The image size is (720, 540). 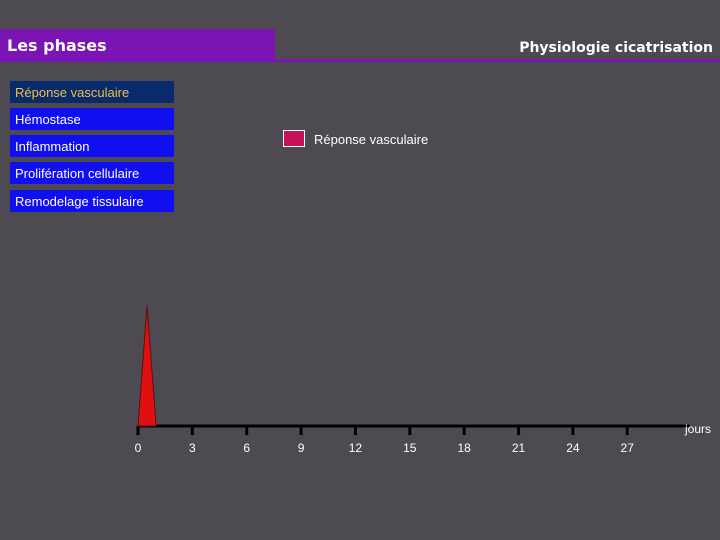 I want to click on section-title-bar, so click(x=137, y=45).